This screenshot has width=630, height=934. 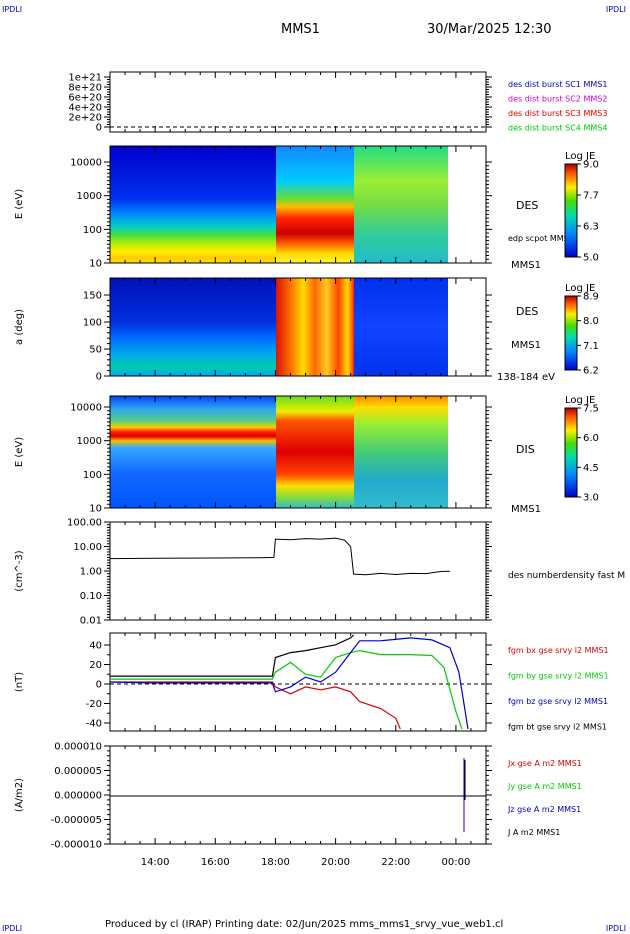 I want to click on series-line-bx, so click(x=255, y=705).